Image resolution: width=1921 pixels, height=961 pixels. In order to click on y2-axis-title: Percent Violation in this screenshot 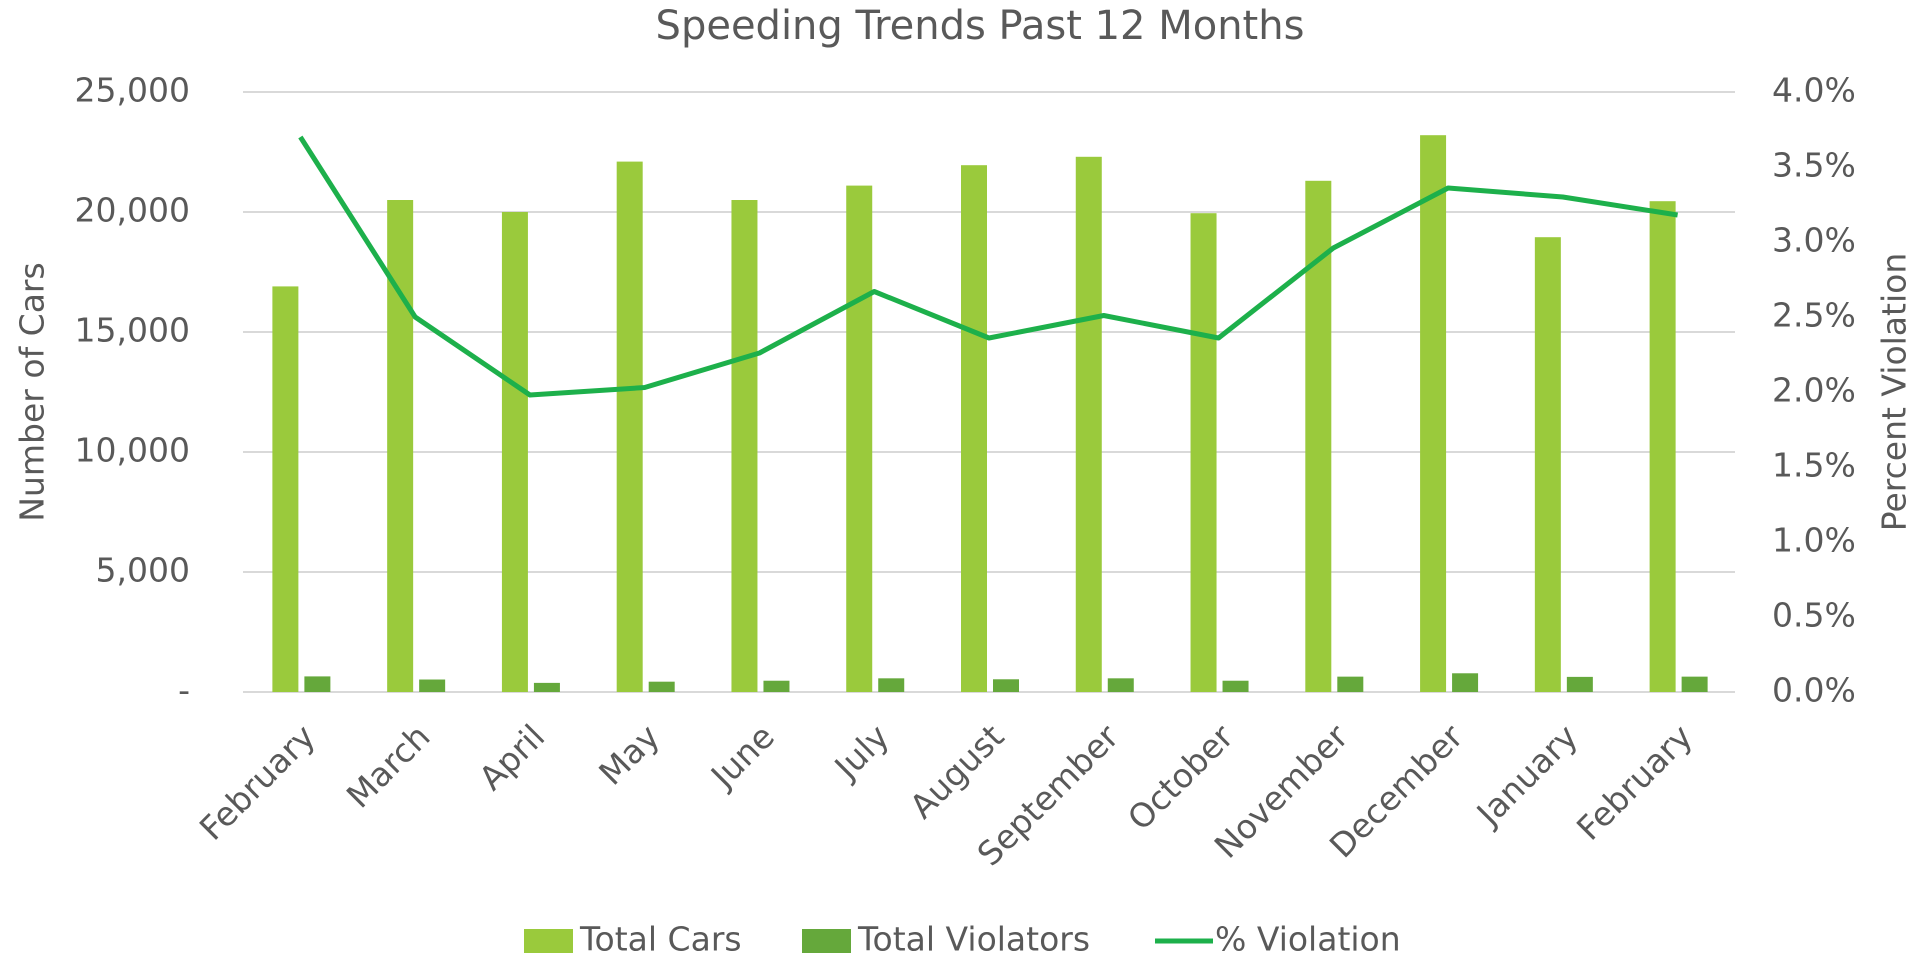, I will do `click(1894, 392)`.